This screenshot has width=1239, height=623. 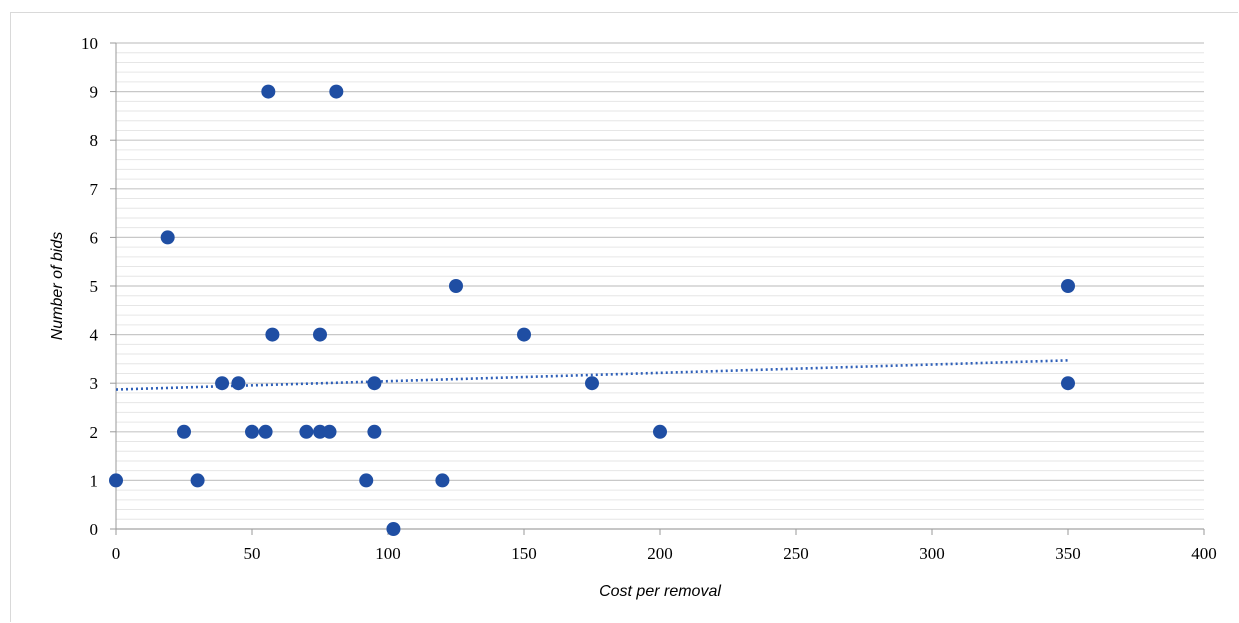 What do you see at coordinates (116, 553) in the screenshot?
I see `x-tick-label: 0` at bounding box center [116, 553].